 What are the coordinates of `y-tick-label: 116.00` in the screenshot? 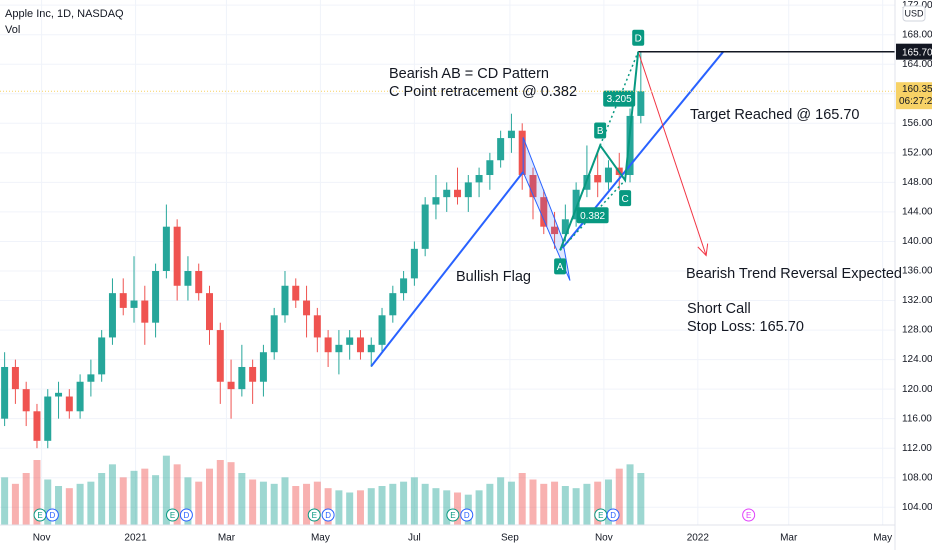 It's located at (917, 418).